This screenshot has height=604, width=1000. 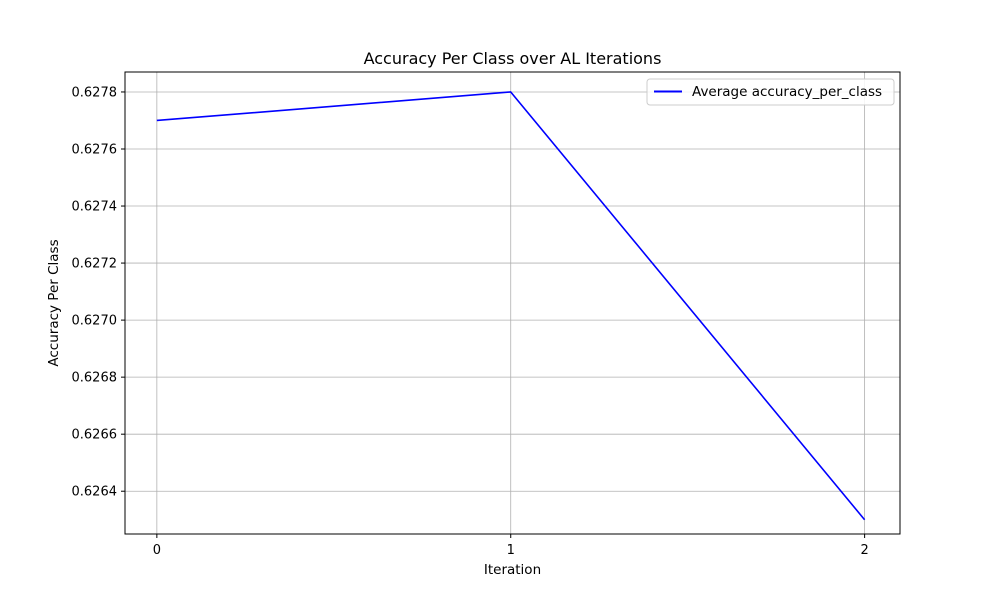 I want to click on x-tick-label: 1, so click(x=511, y=550).